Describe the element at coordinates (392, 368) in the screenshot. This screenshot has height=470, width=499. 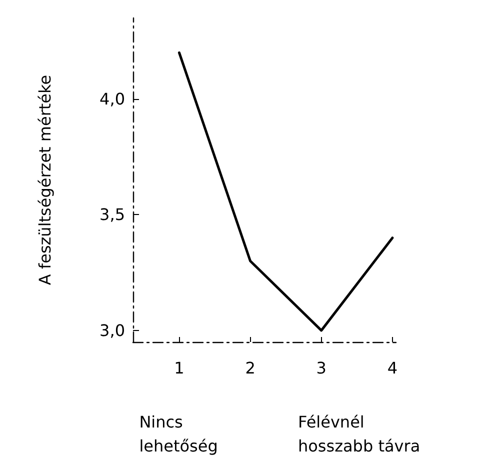
I see `x-tick-label: 4` at that location.